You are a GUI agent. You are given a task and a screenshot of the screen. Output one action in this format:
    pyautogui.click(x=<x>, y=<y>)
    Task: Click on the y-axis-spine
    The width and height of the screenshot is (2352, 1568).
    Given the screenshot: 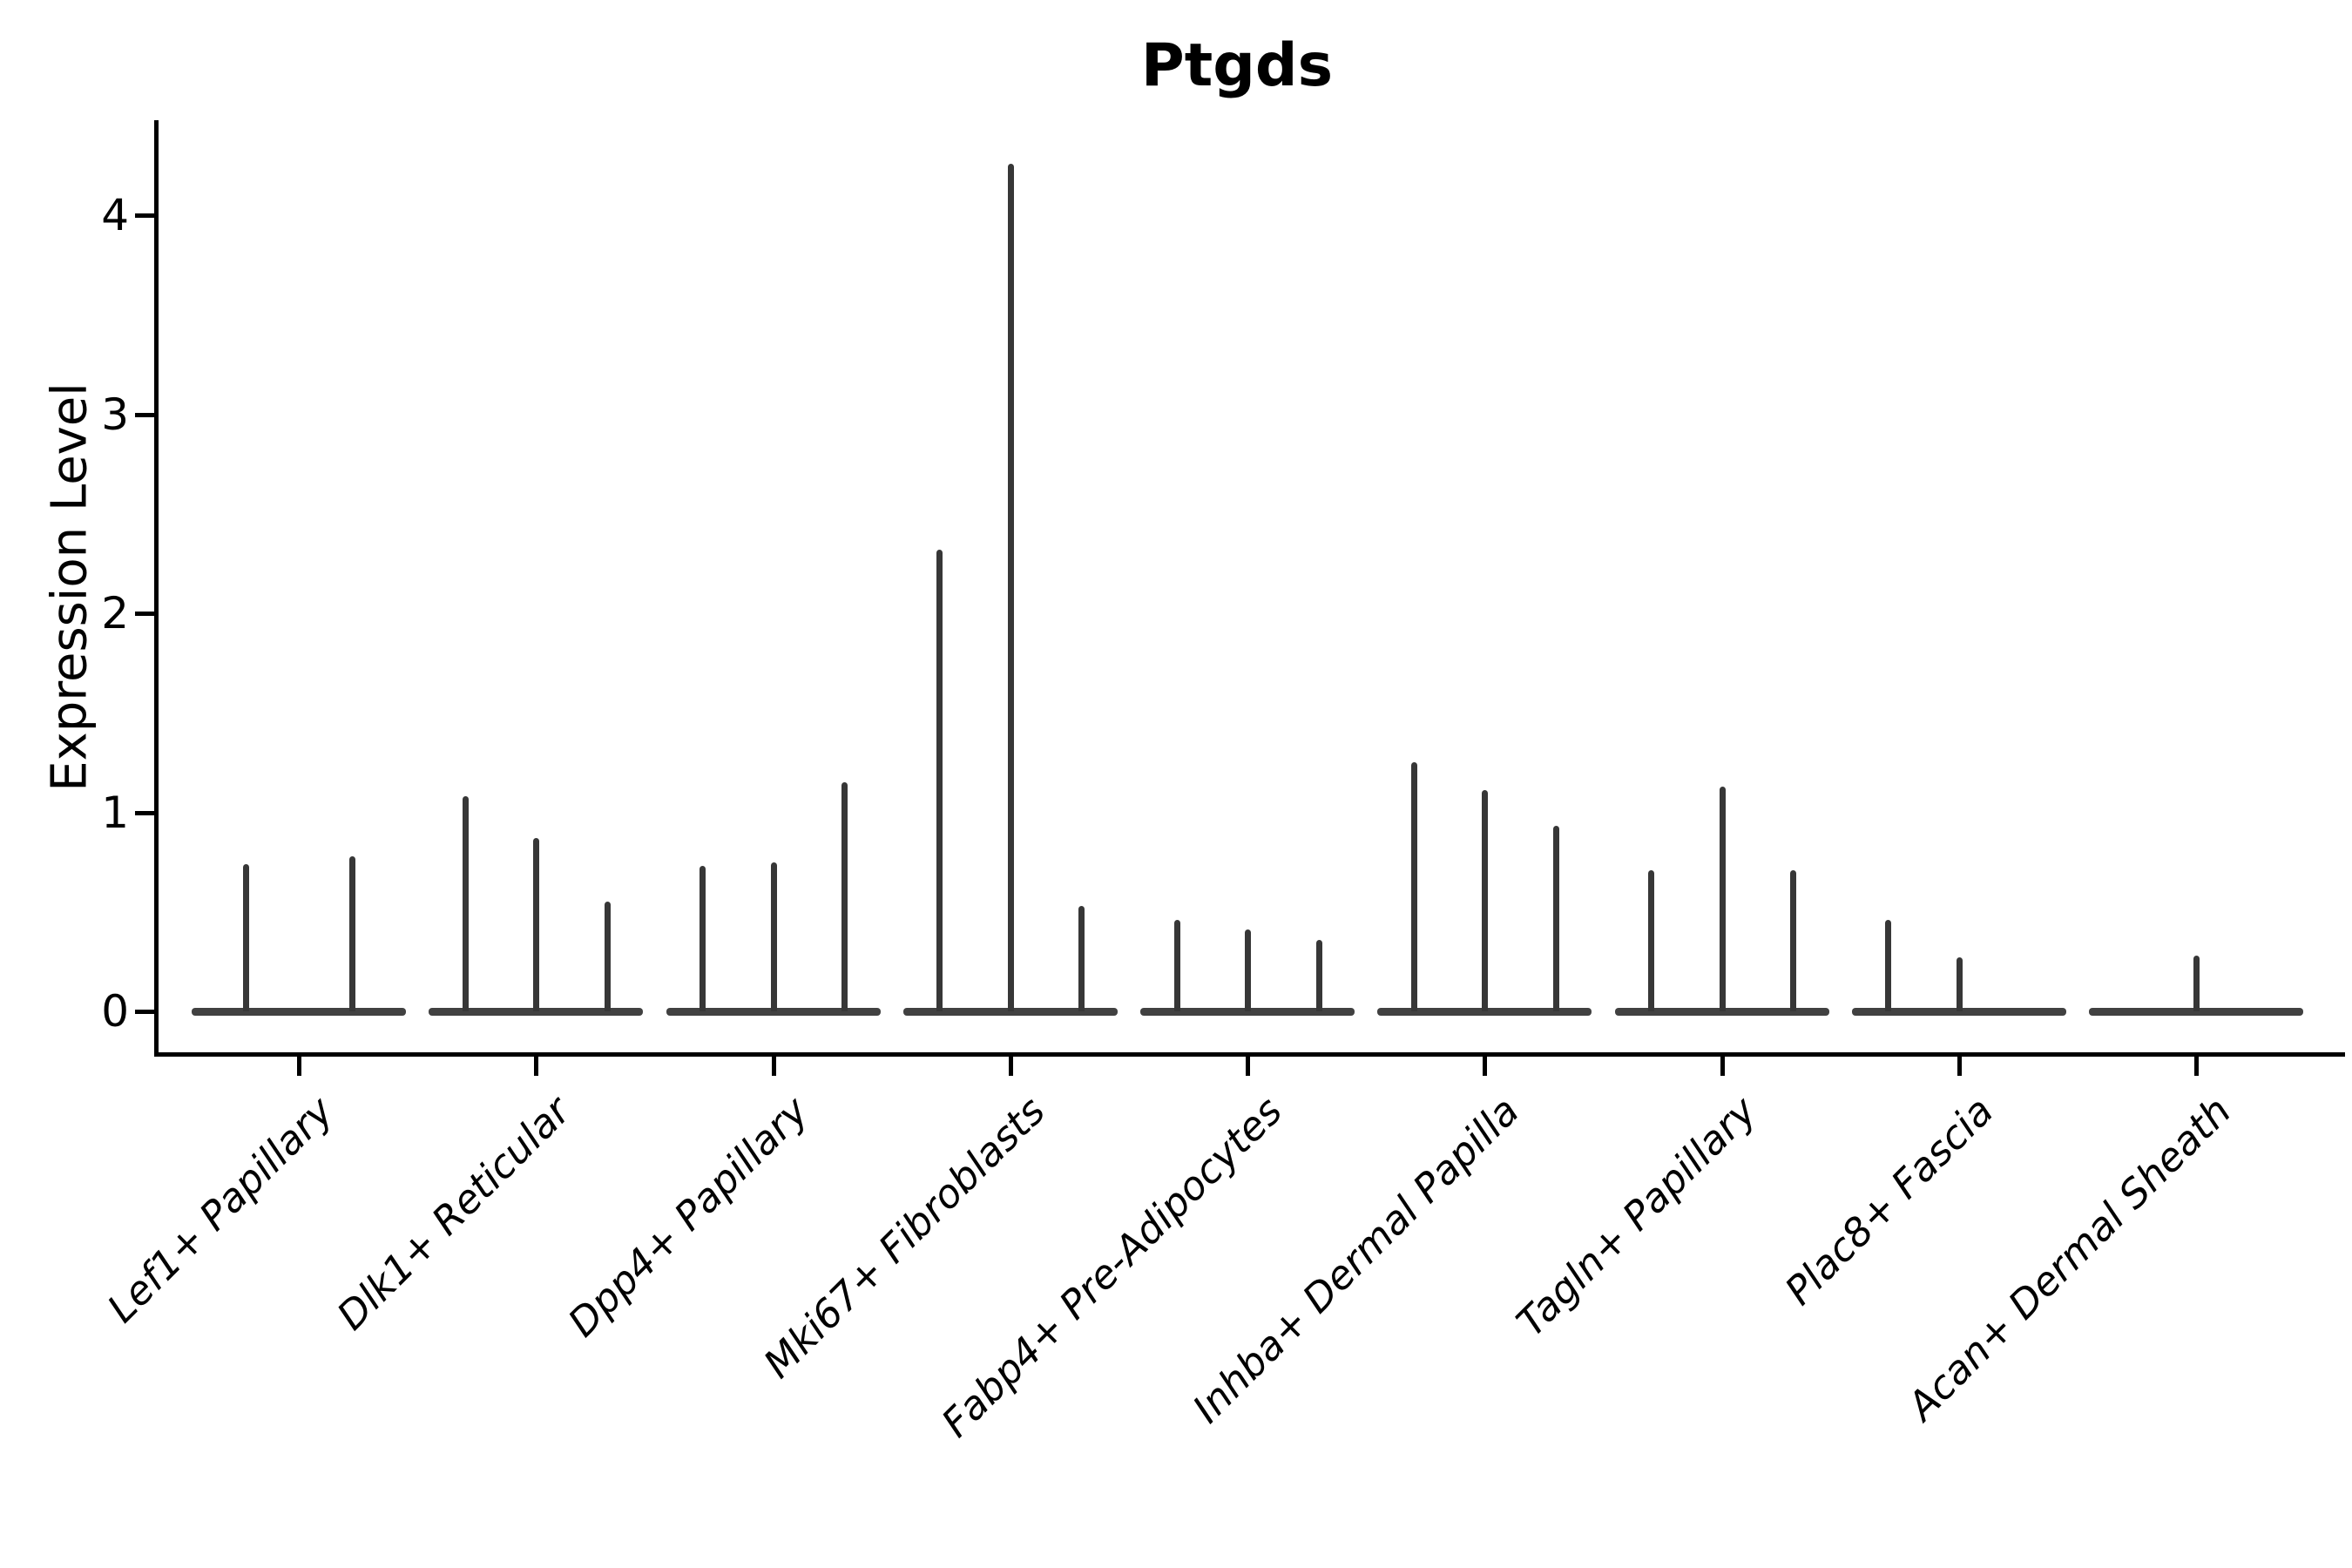 What is the action you would take?
    pyautogui.click(x=156, y=587)
    